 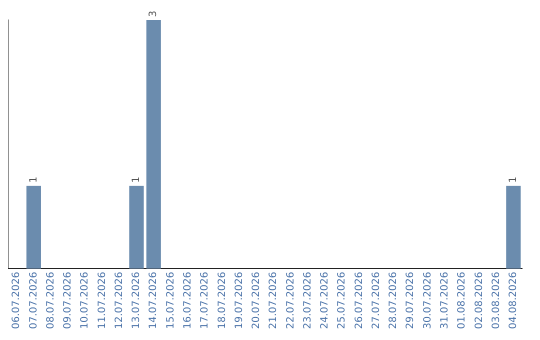 I want to click on x-tick-label: 24.07.2026, so click(x=325, y=301).